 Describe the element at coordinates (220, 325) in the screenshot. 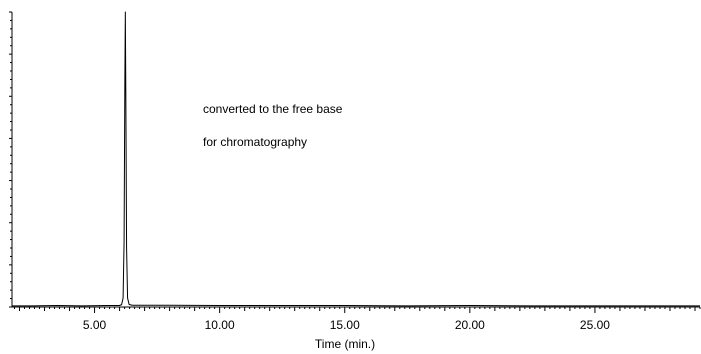

I see `x-tick-label: 10.00` at that location.